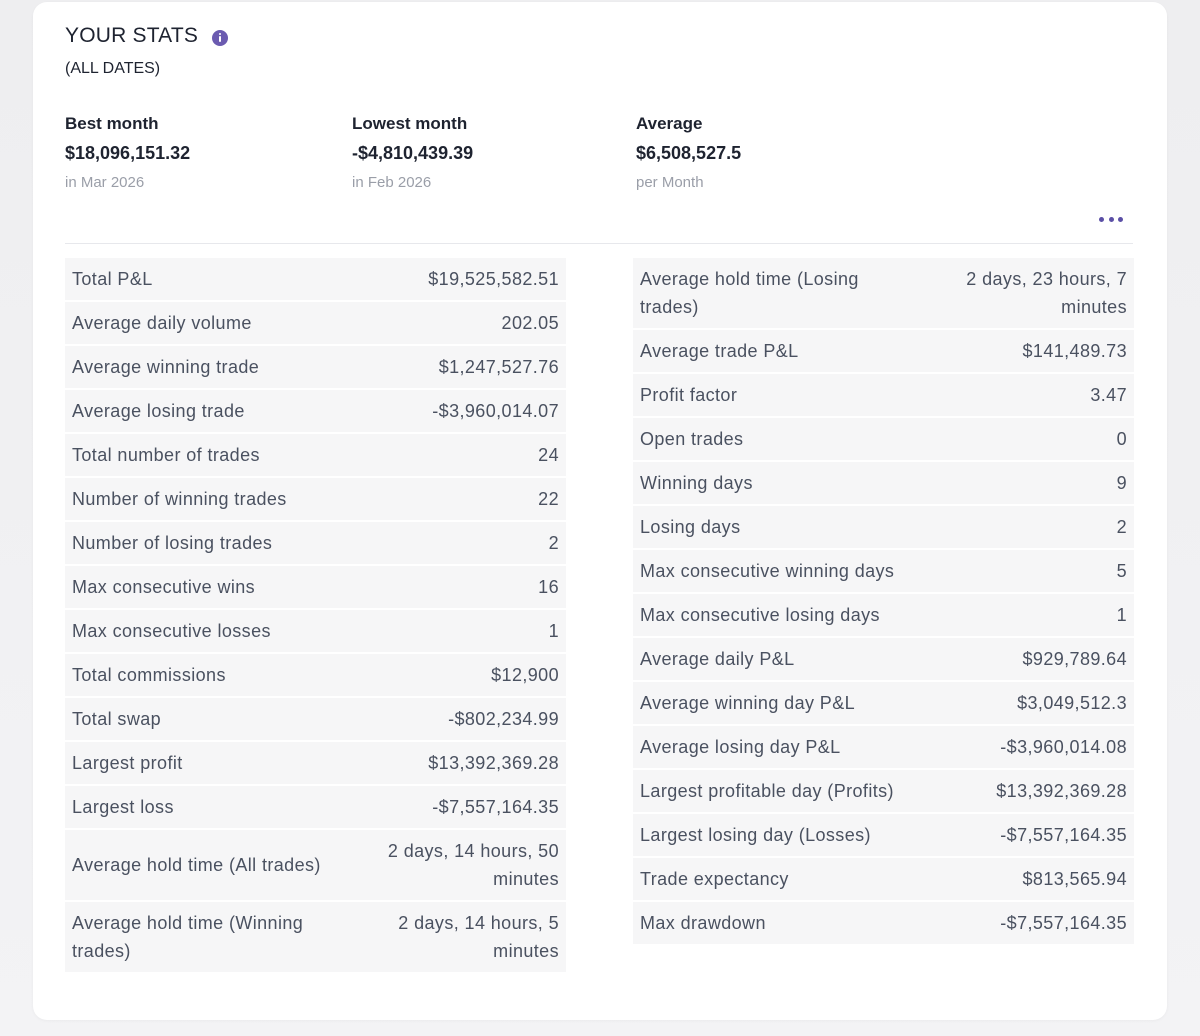 This screenshot has width=1200, height=1036. I want to click on stat-row: Max consecutive losses 1, so click(315, 632).